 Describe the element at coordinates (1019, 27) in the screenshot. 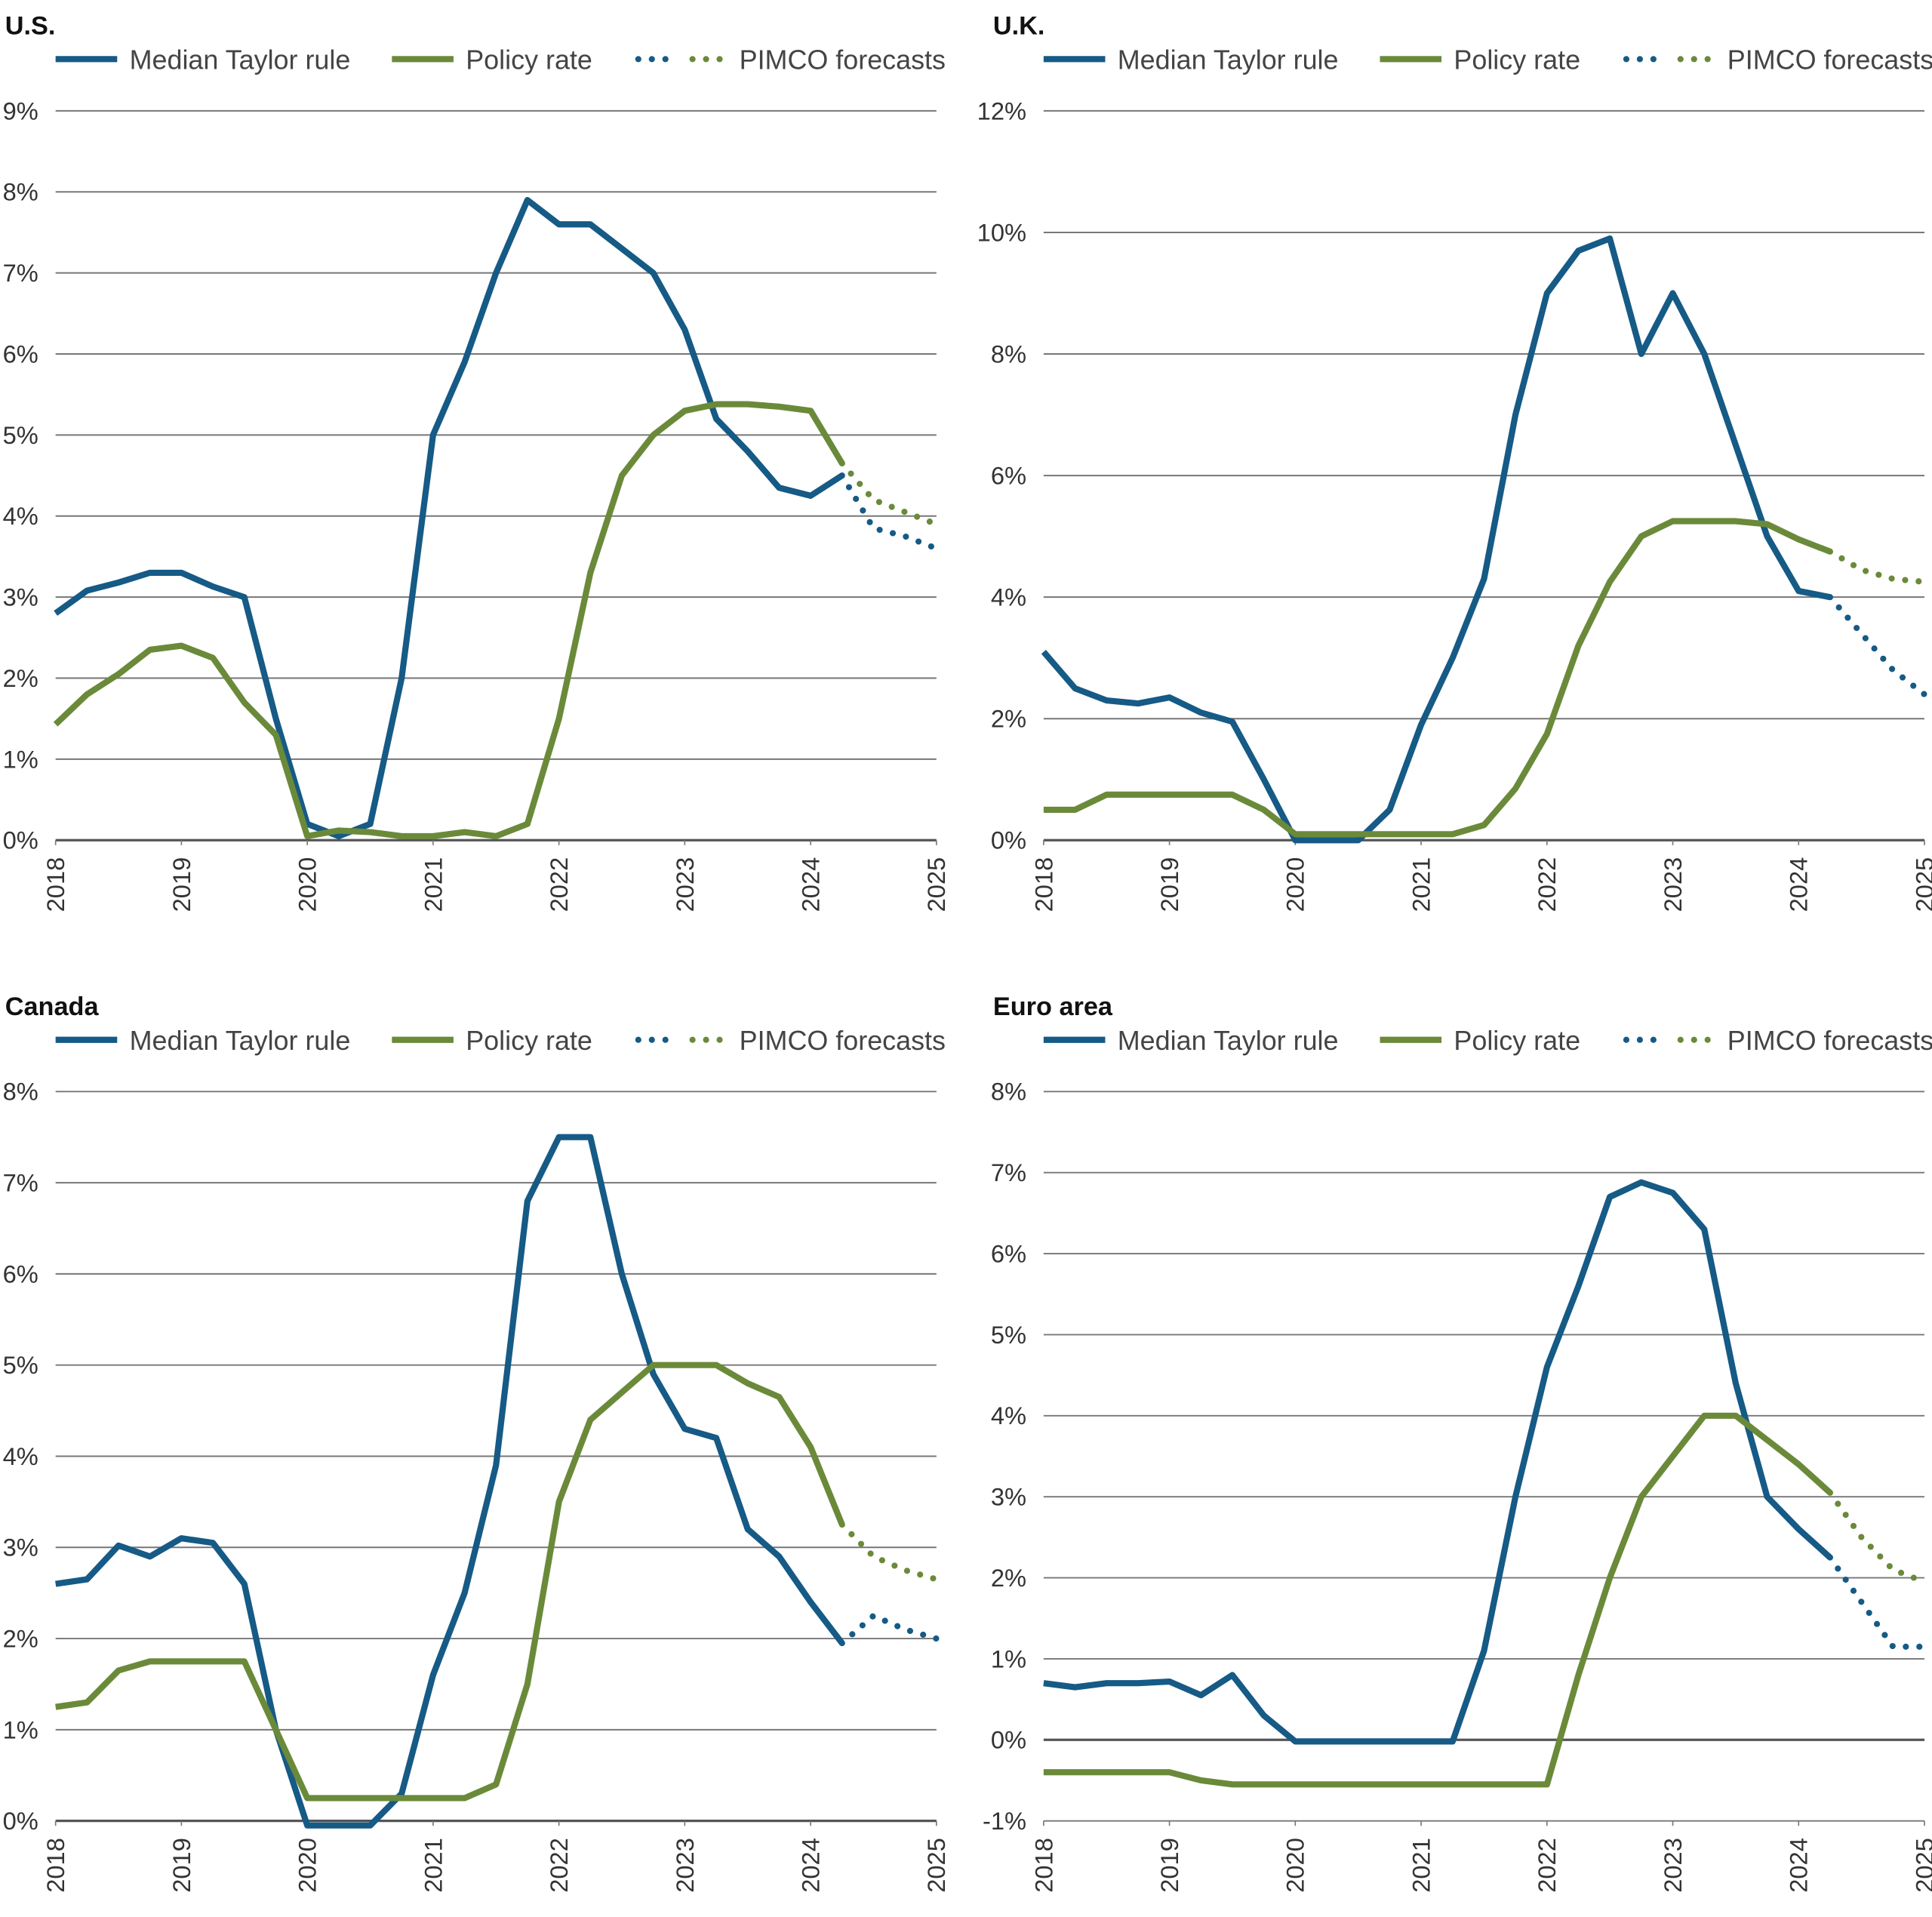

I see `panel-title: U.K.` at that location.